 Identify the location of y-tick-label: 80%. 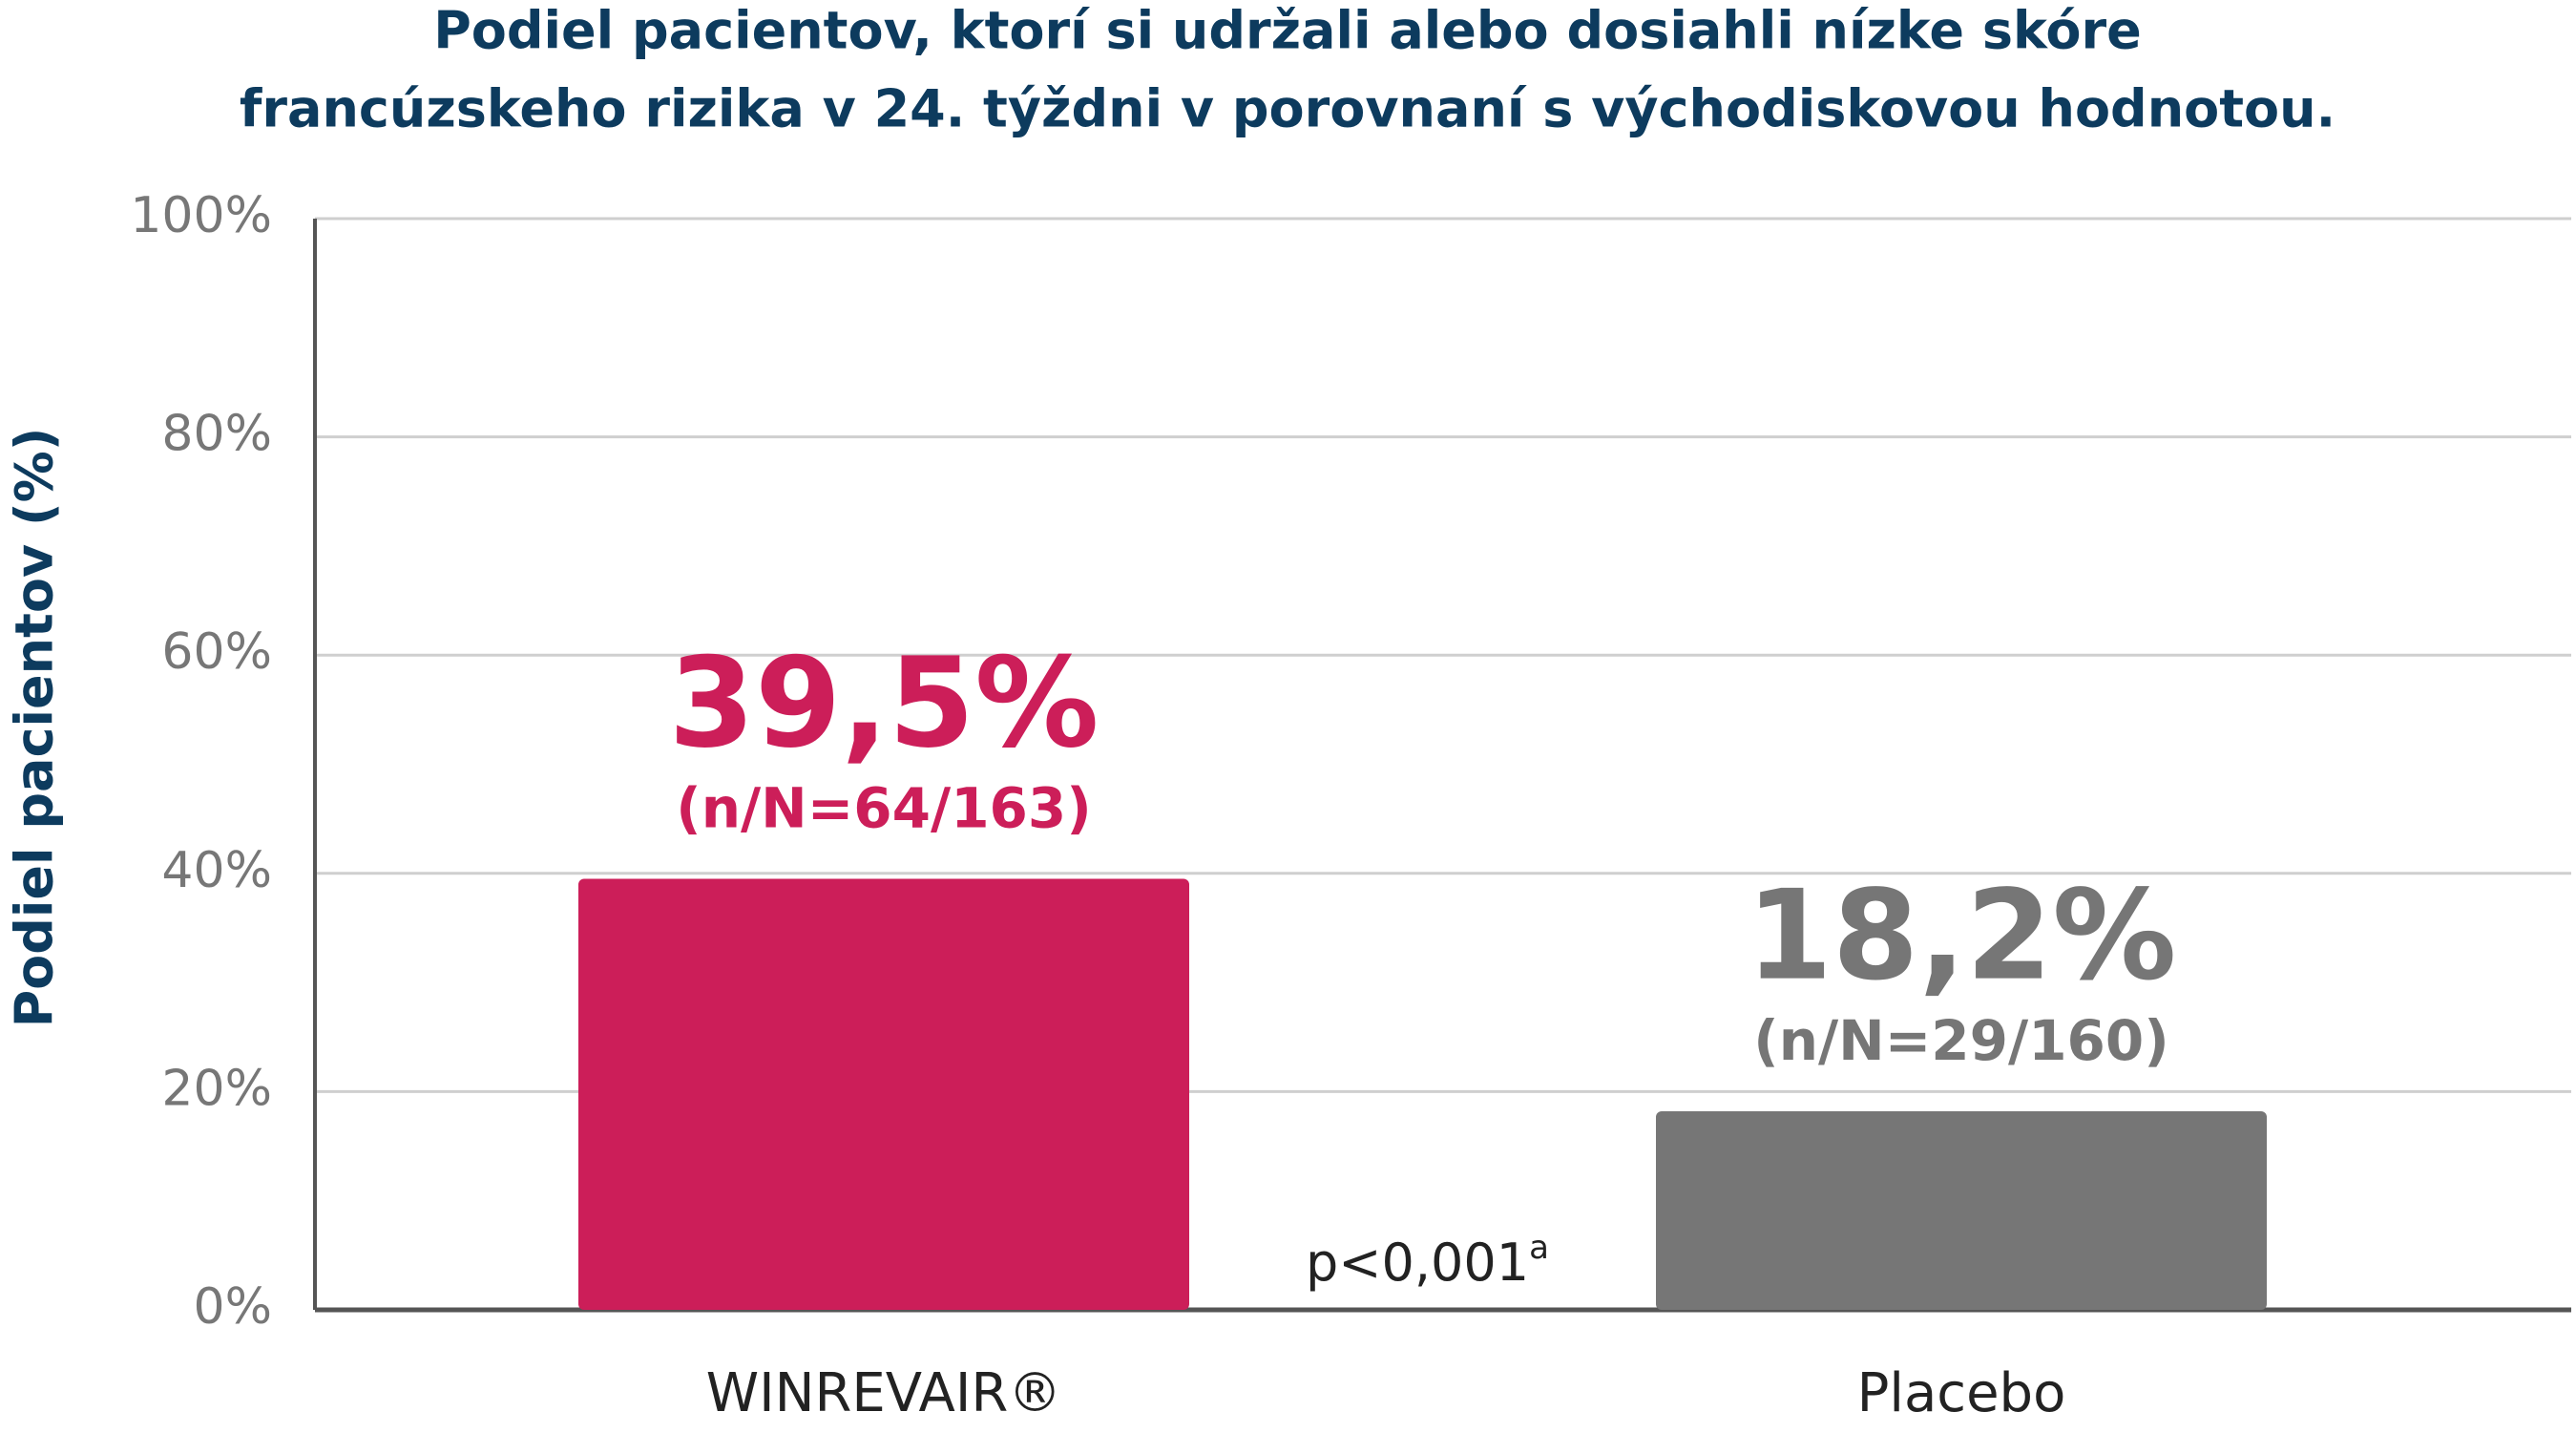
(216, 435).